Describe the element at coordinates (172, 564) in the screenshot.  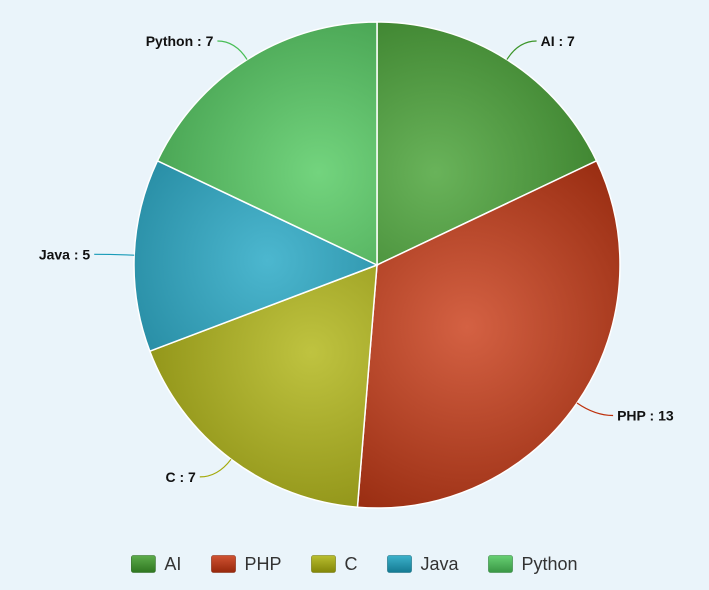
I see `legend-label-ai: AI` at that location.